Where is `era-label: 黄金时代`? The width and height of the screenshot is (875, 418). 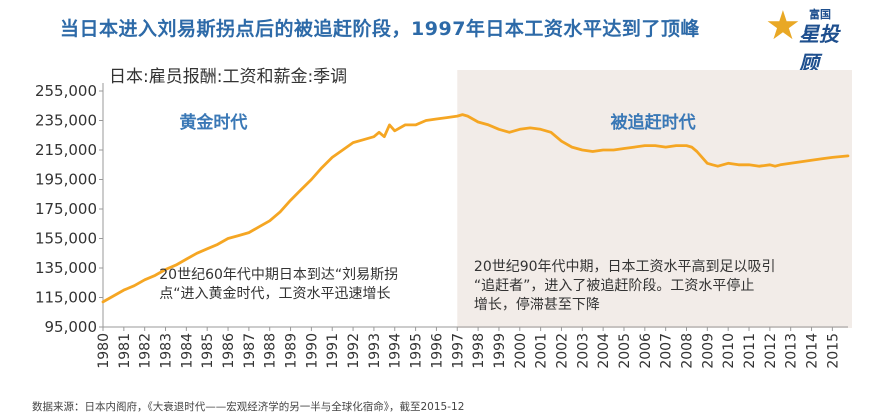
era-label: 黄金时代 is located at coordinates (213, 122).